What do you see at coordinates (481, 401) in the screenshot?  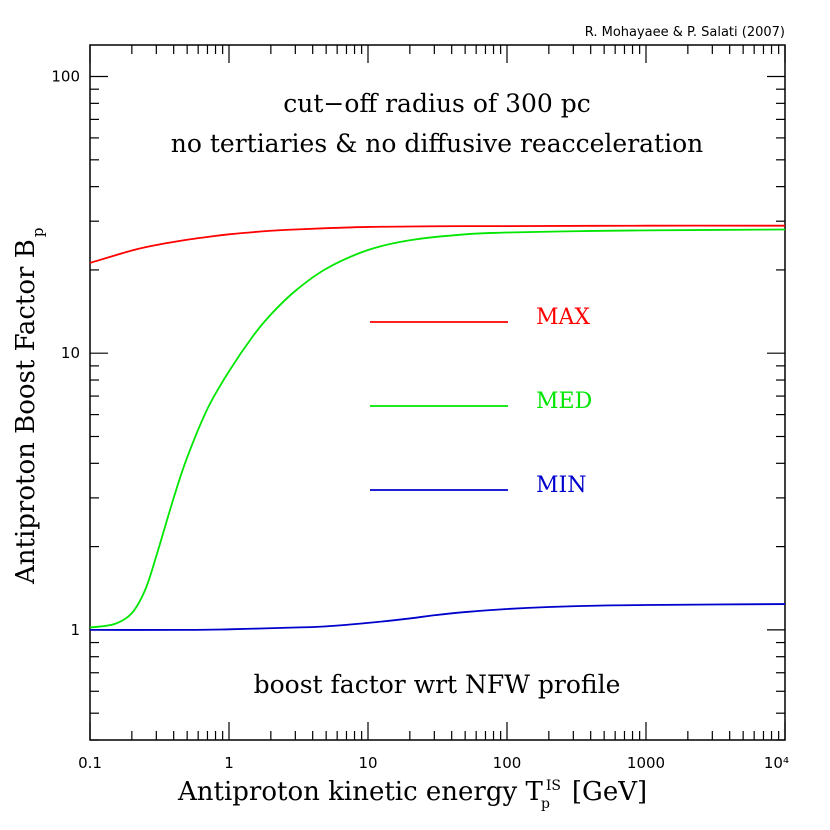 I see `legend: MAX MED MIN` at bounding box center [481, 401].